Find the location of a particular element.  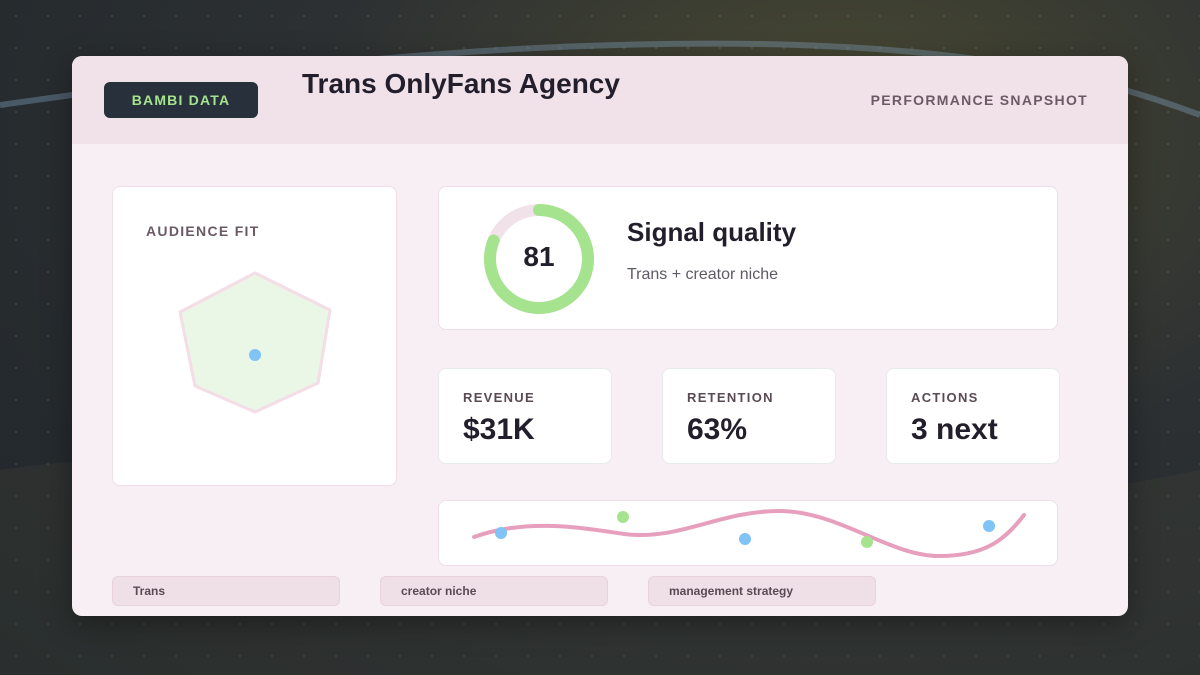

score-gauge is located at coordinates (539, 259).